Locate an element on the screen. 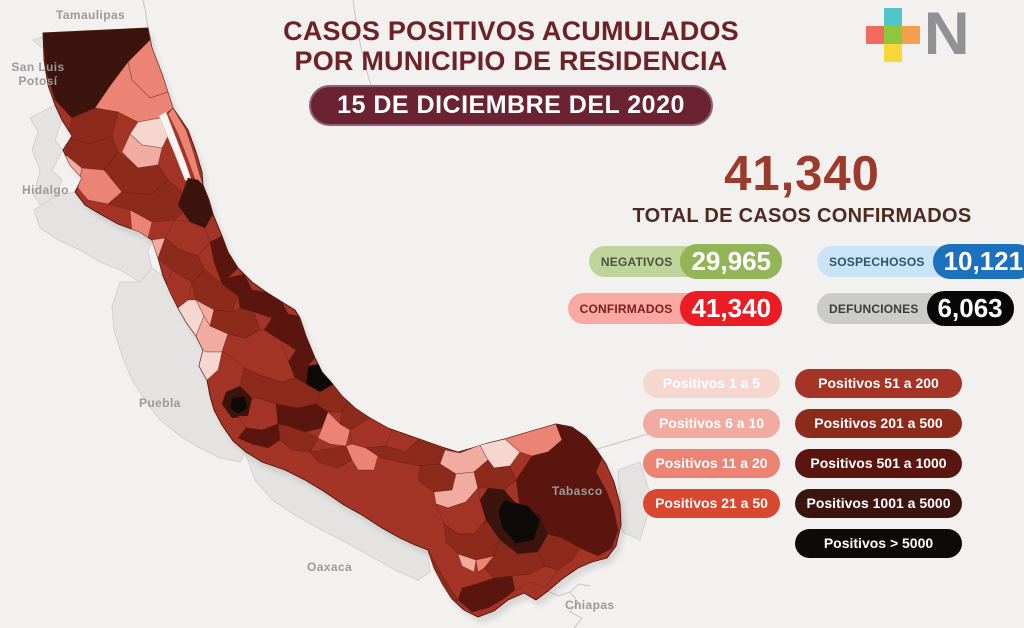  date-banner: 15 DE DICIEMBRE DEL 2020 is located at coordinates (511, 106).